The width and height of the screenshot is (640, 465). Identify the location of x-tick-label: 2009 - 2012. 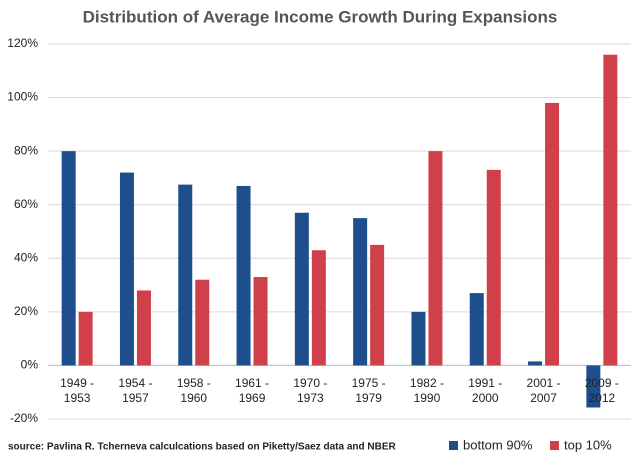
(601, 390).